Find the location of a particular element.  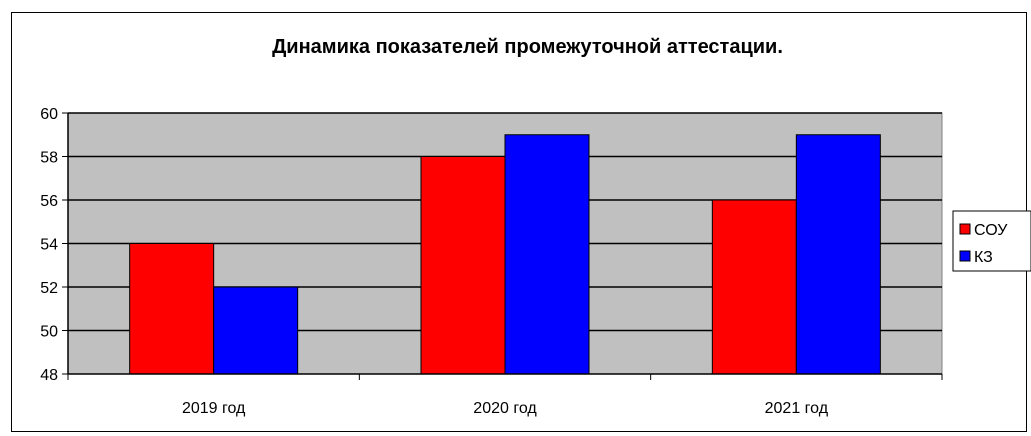

legend-swatch-КЗ is located at coordinates (965, 256).